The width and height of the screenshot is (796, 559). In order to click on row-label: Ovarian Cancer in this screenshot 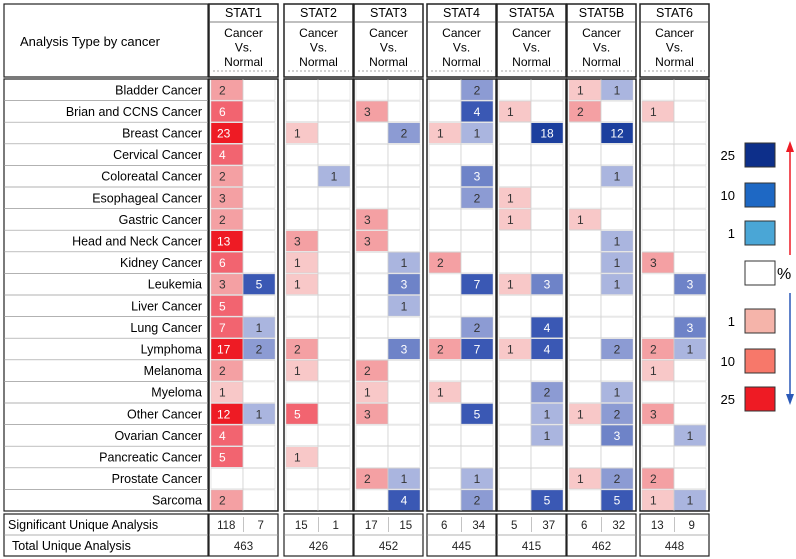, I will do `click(158, 436)`.